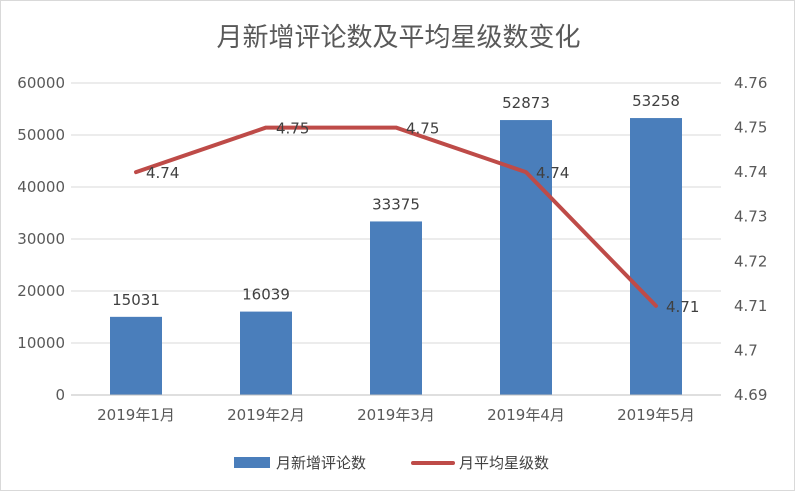 The width and height of the screenshot is (795, 492). Describe the element at coordinates (750, 261) in the screenshot. I see `right-axis-tick-label: 4.72` at that location.